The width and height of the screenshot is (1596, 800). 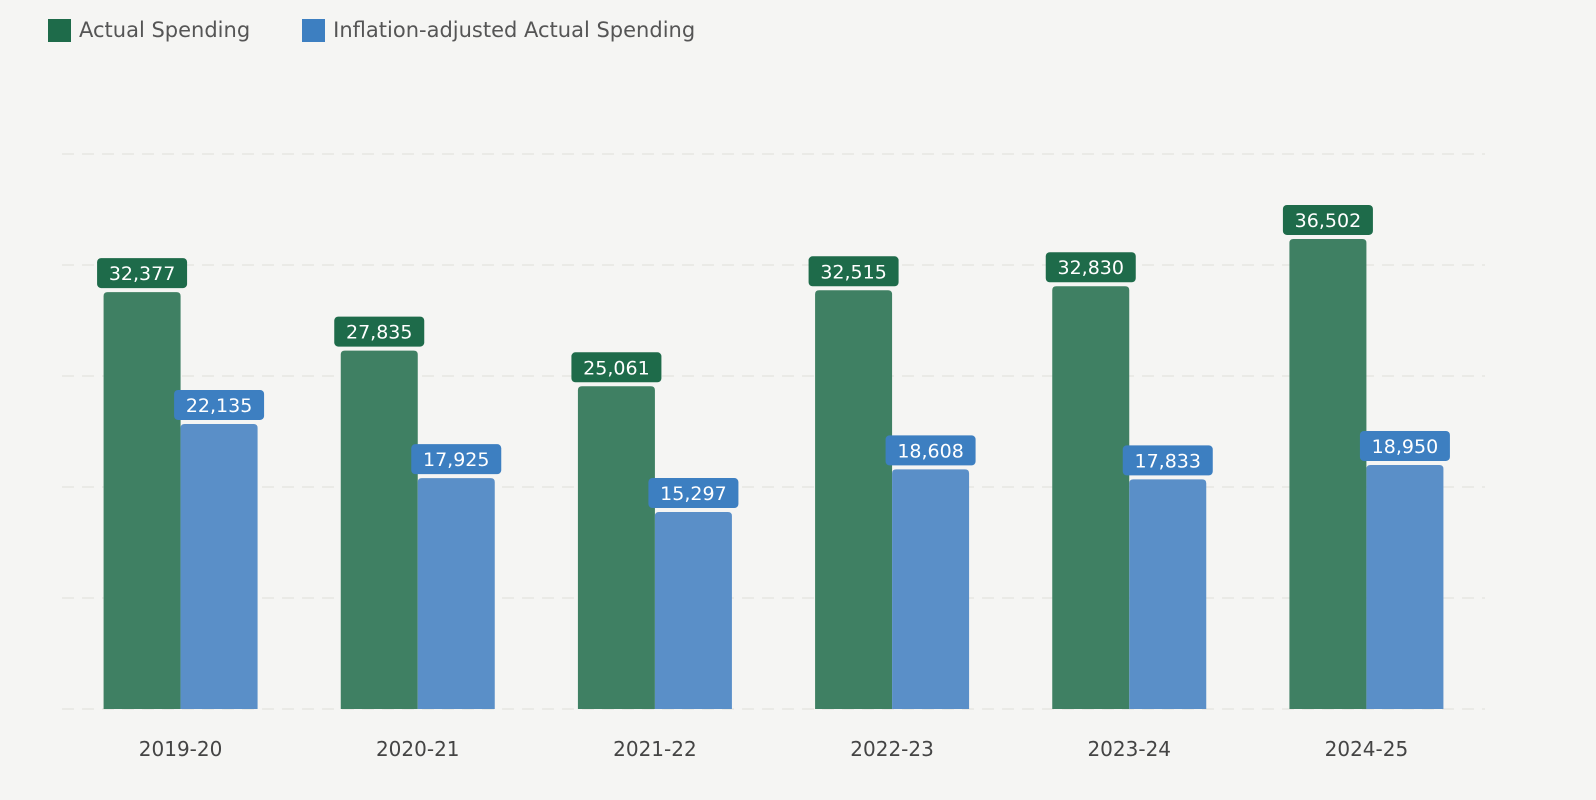 I want to click on data-label: 32,515, so click(x=853, y=272).